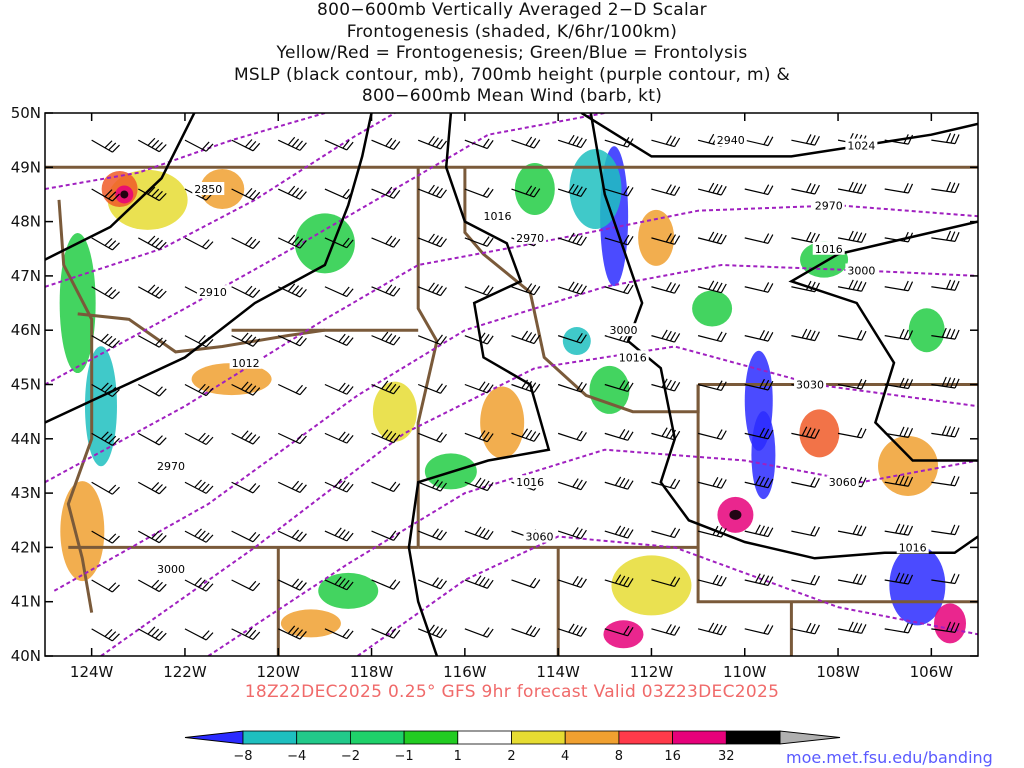  I want to click on credit-link: moe.met.fsu.edu/banding, so click(889, 757).